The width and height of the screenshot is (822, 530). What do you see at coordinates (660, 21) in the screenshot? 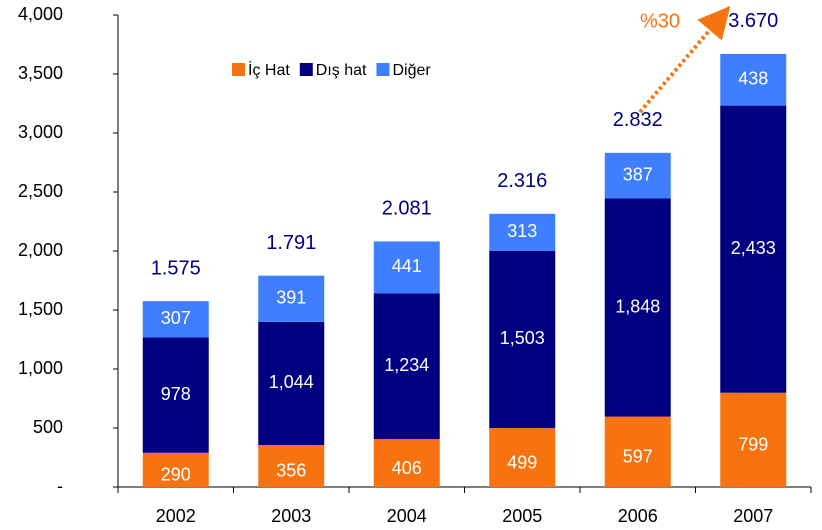
I see `annotation: %30` at bounding box center [660, 21].